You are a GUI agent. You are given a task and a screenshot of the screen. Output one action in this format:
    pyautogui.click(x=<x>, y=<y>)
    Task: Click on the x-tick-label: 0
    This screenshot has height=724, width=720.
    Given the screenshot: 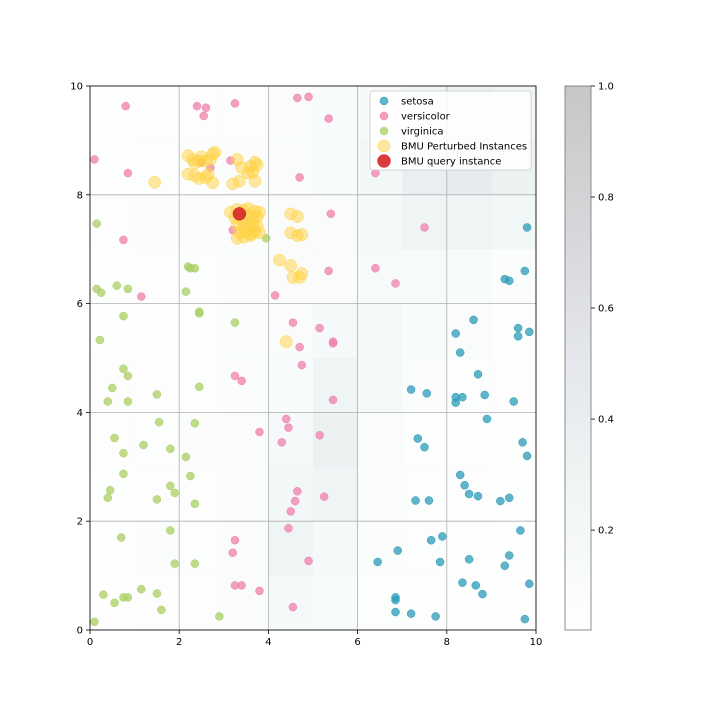 What is the action you would take?
    pyautogui.click(x=90, y=642)
    